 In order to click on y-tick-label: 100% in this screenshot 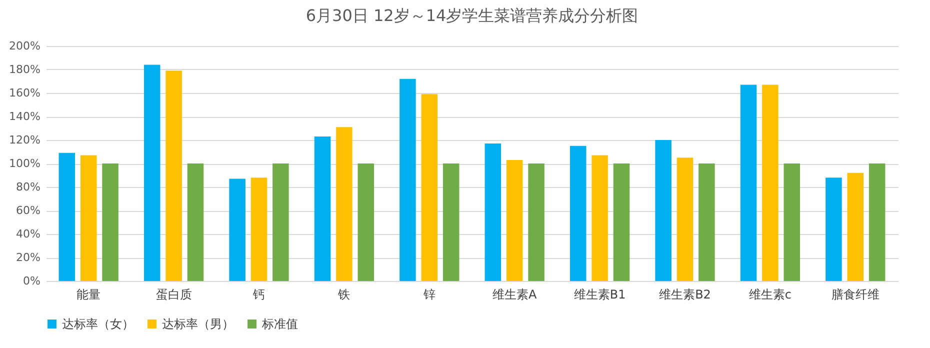, I will do `click(24, 163)`.